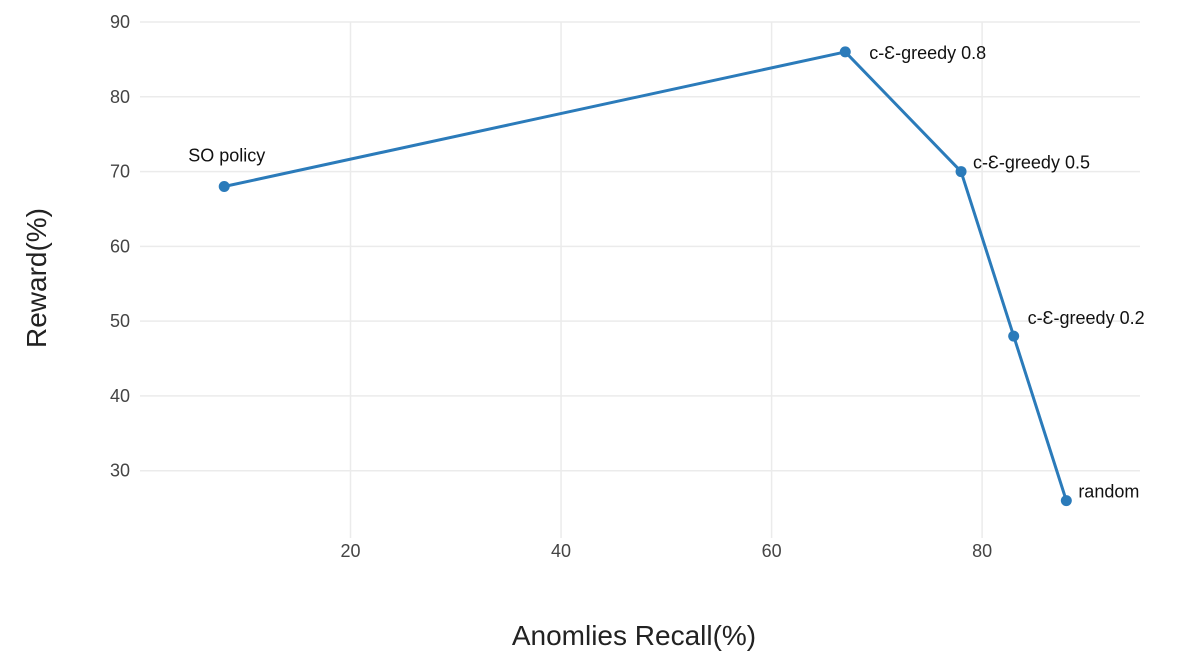  I want to click on y-tick-label: 60, so click(120, 246).